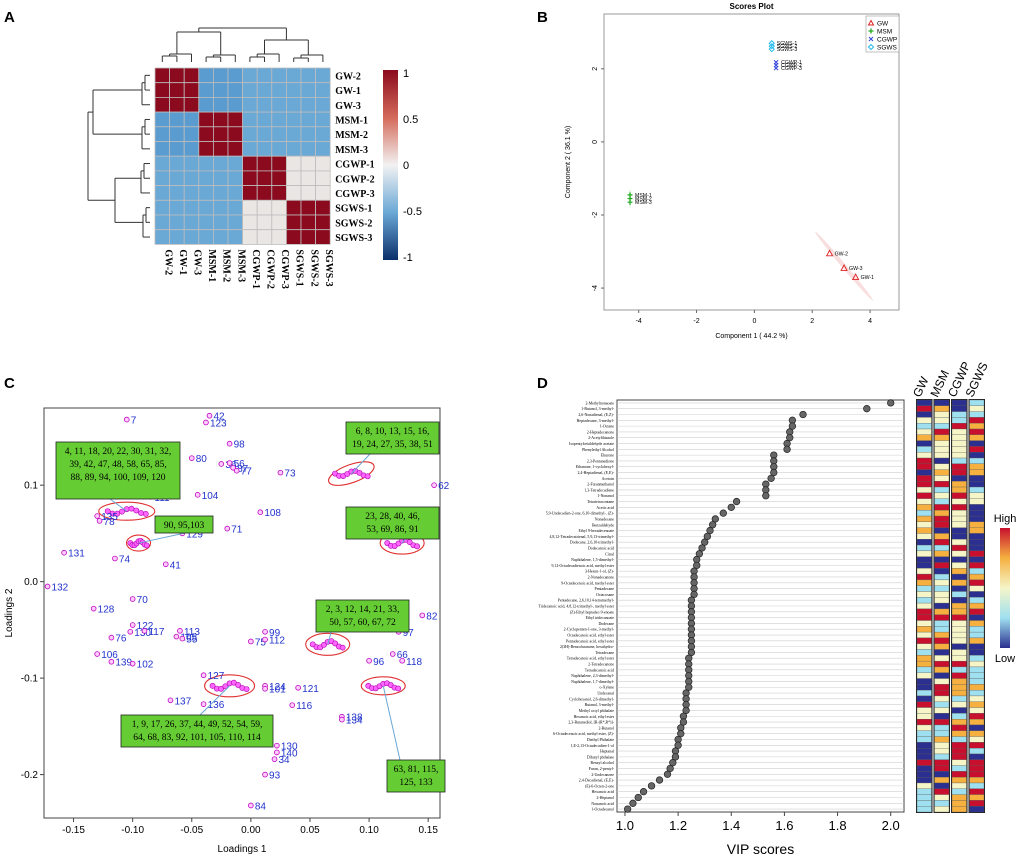 Image resolution: width=1021 pixels, height=859 pixels. Describe the element at coordinates (593, 676) in the screenshot. I see `compound-label: Naphthalene, 2,3-dimethyl-` at that location.